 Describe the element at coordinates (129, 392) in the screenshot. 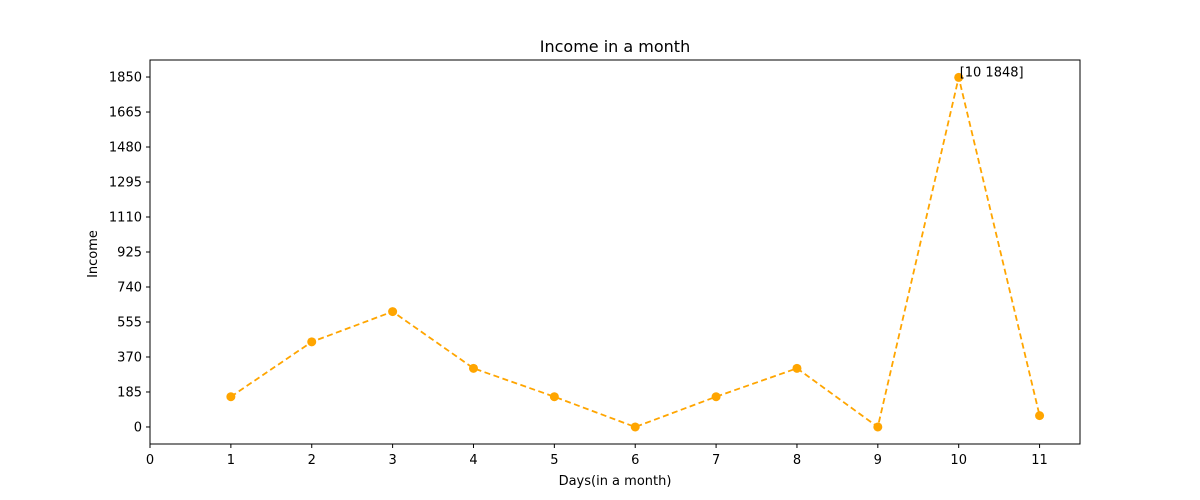

I see `y-tick-label: 185` at that location.